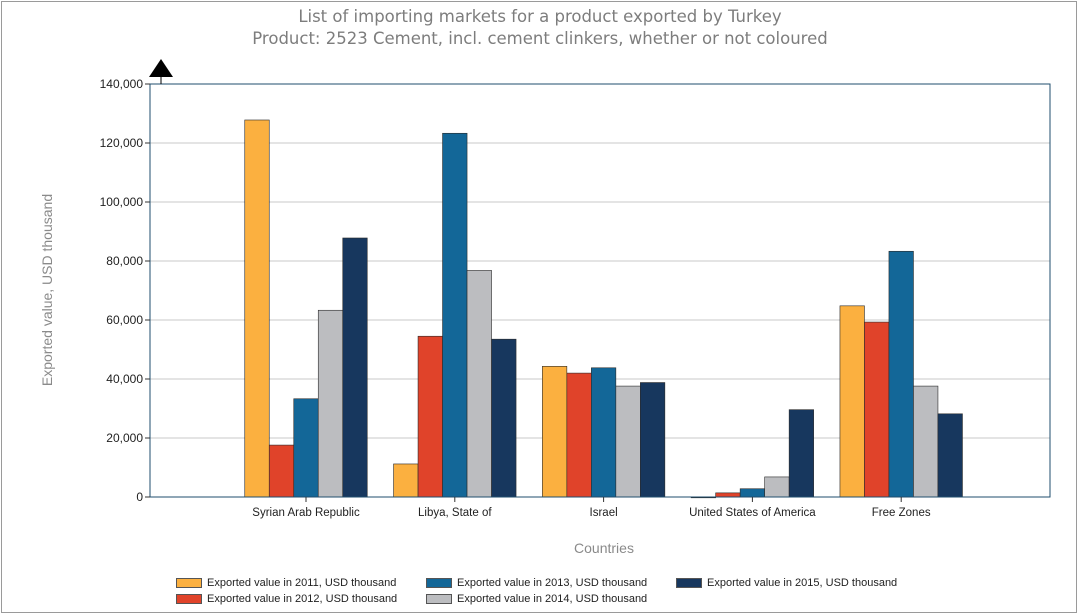  Describe the element at coordinates (122, 143) in the screenshot. I see `y-tick-label: 120,000` at that location.